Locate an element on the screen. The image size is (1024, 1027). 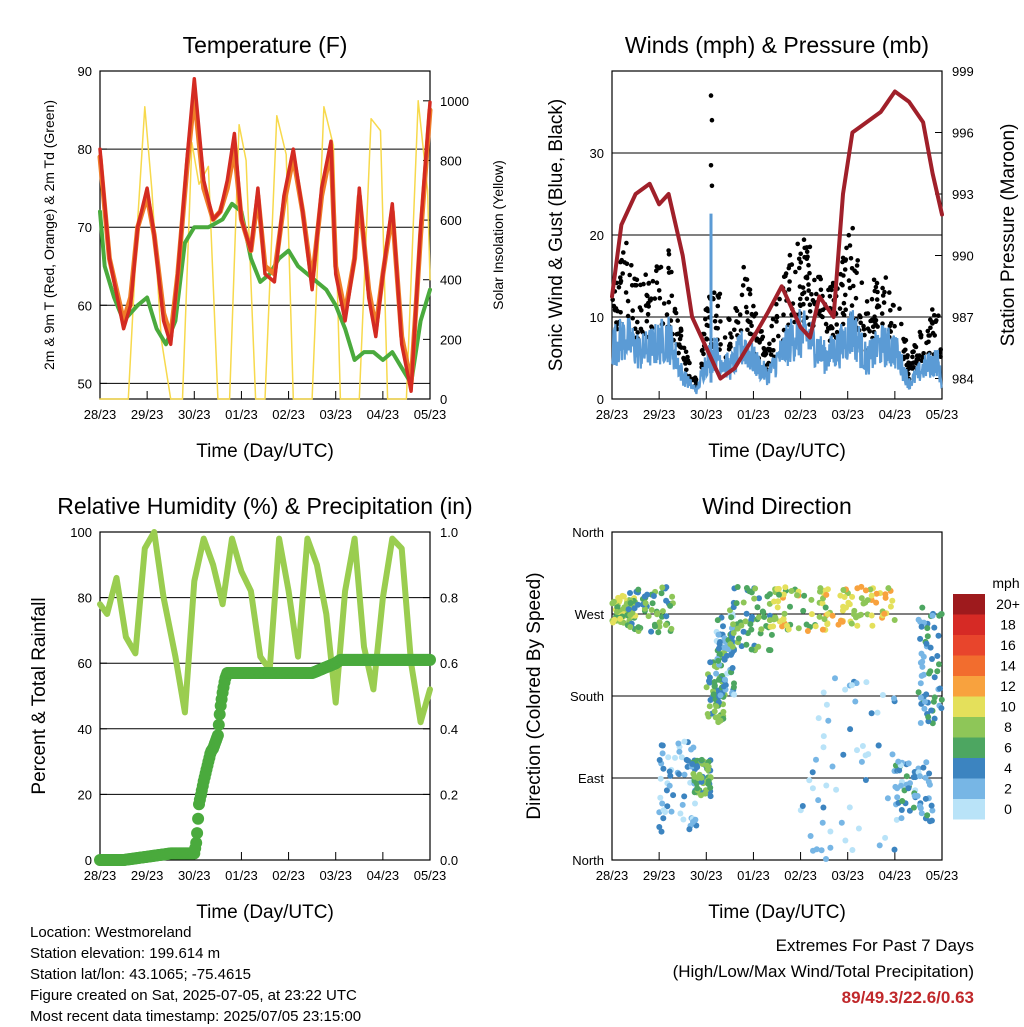
x-axis-label-3: Time (Day/UTC) is located at coordinates (265, 912).